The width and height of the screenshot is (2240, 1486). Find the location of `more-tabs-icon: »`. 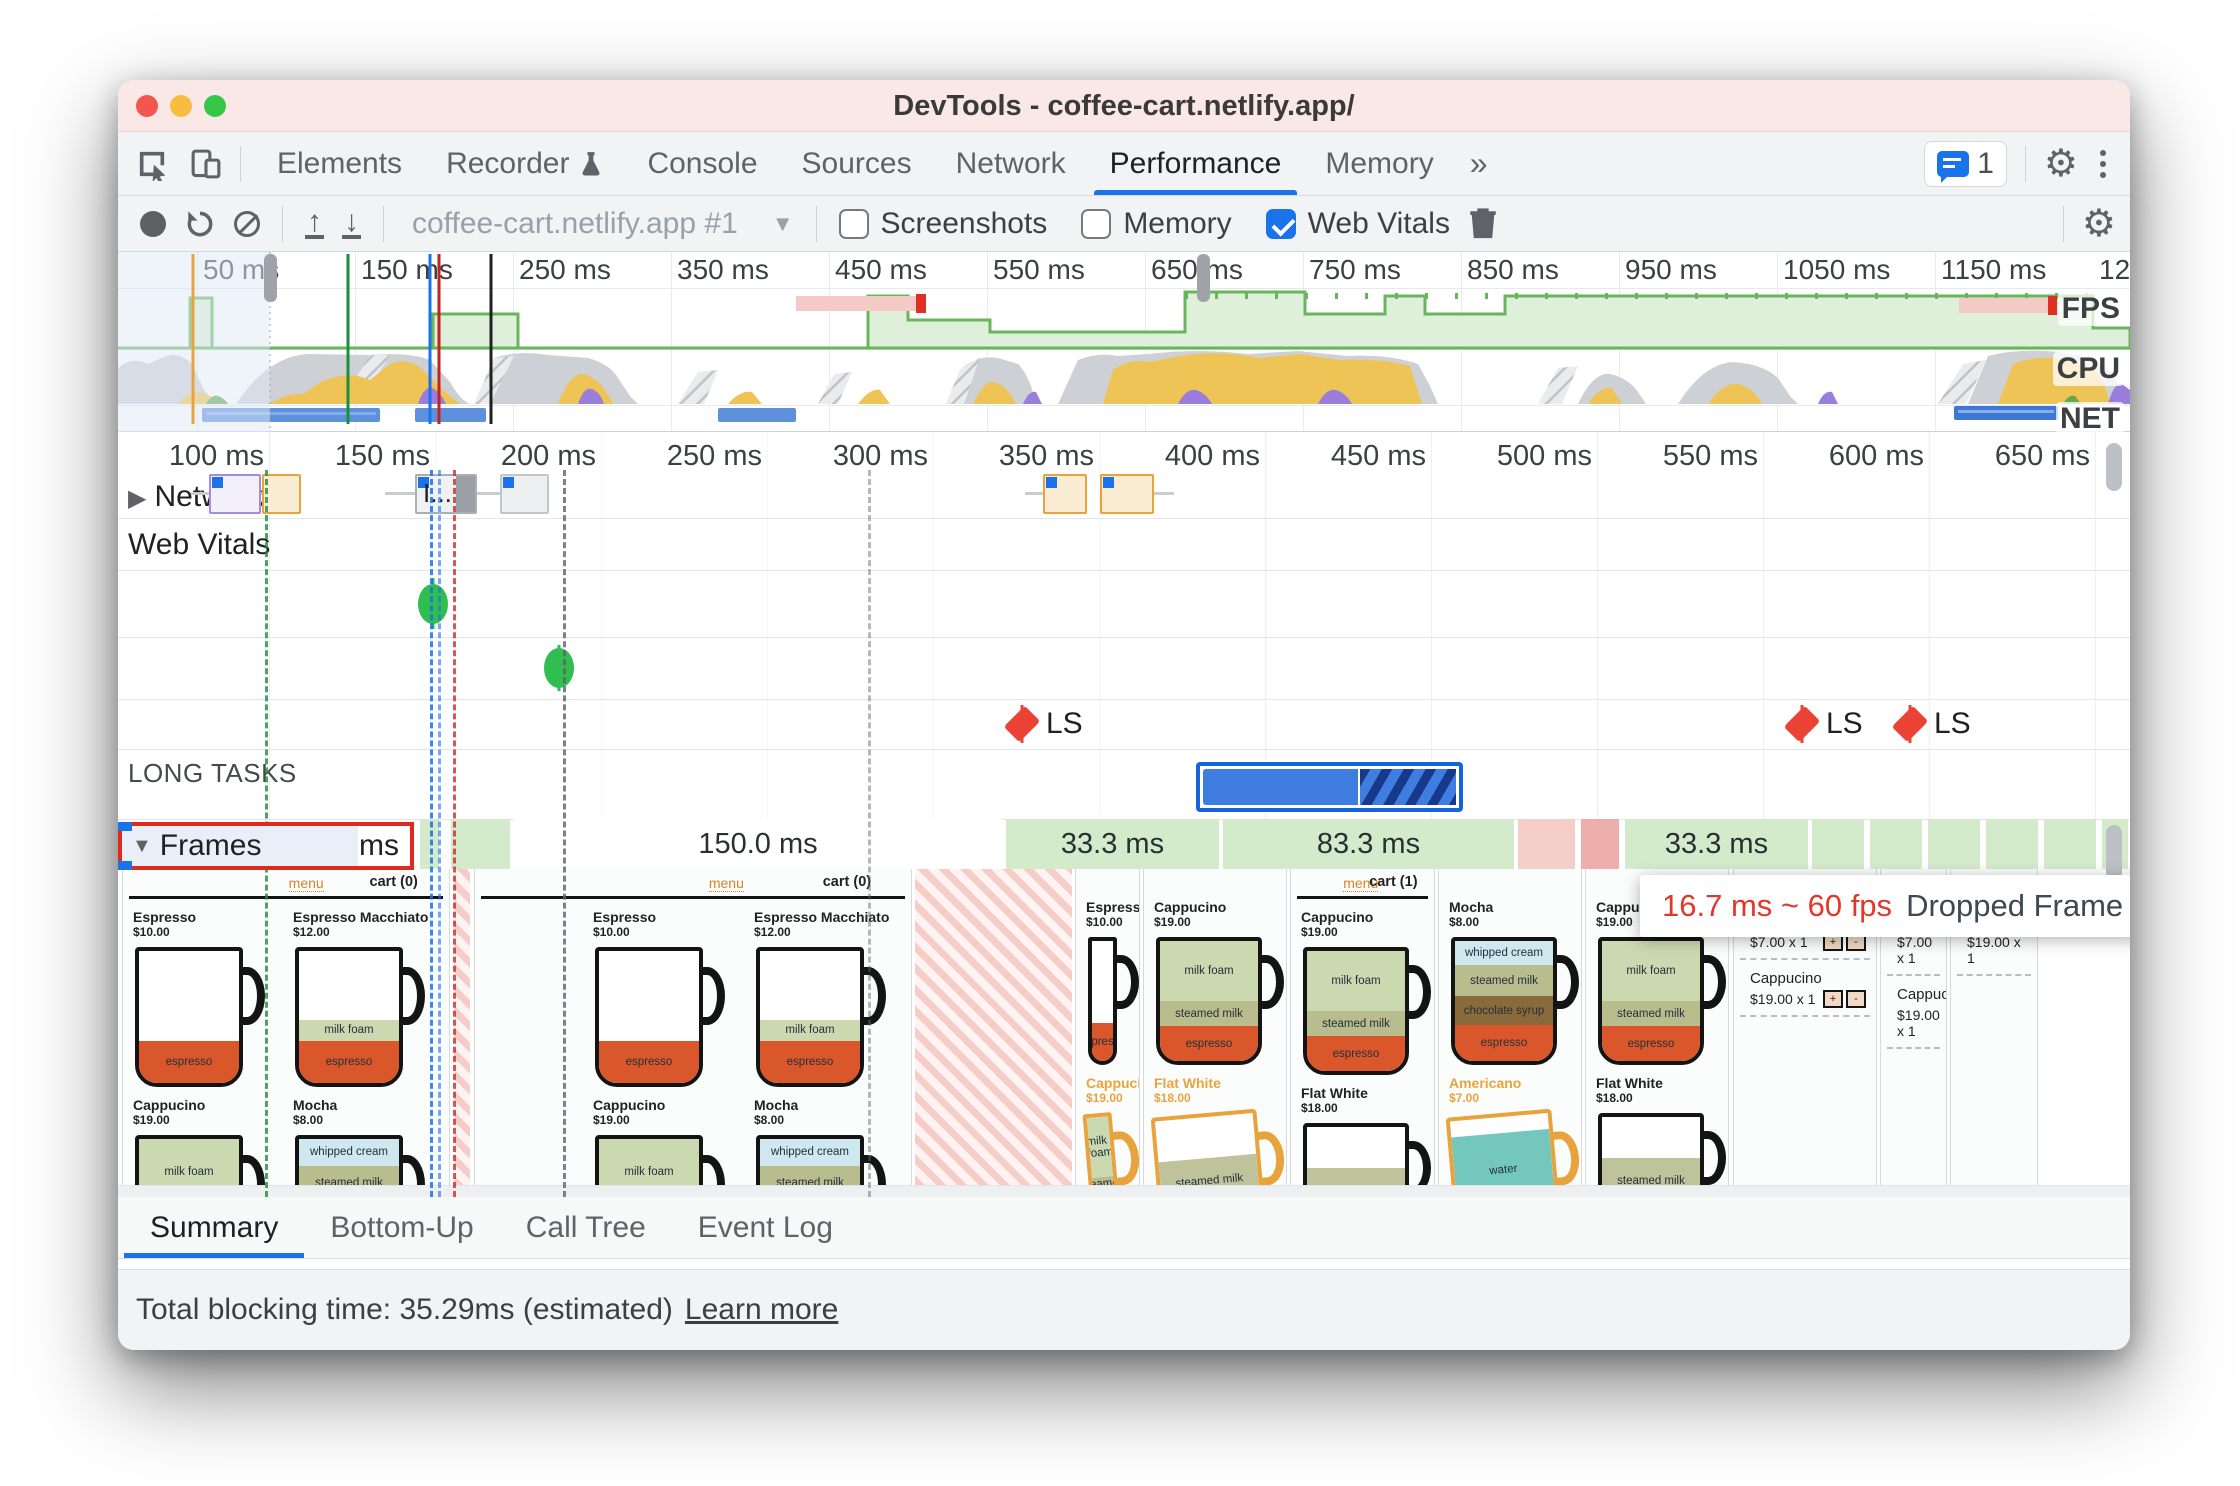

more-tabs-icon: » is located at coordinates (1478, 163).